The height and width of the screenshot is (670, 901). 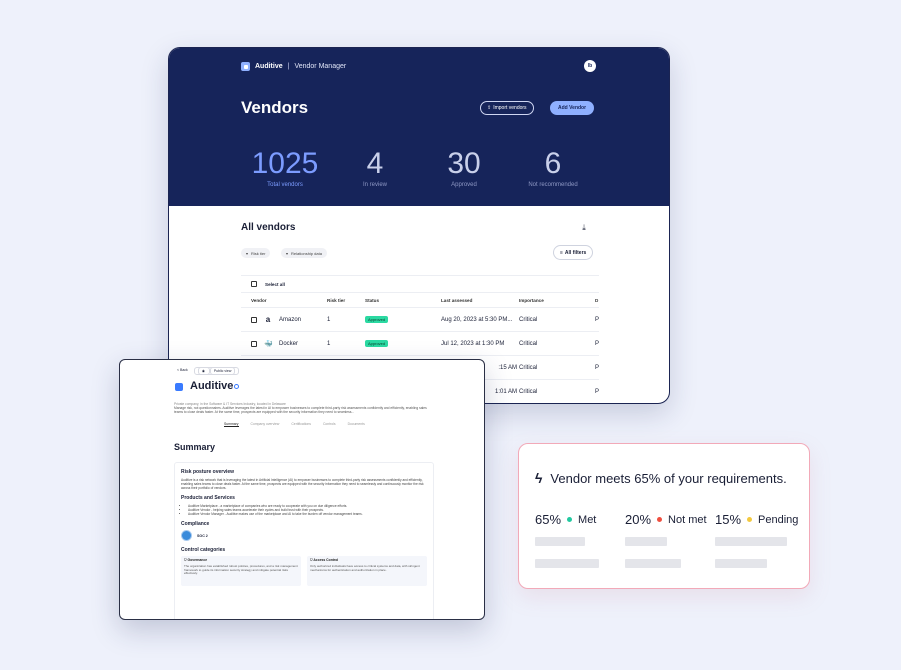 What do you see at coordinates (590, 66) in the screenshot?
I see `avatar: lb` at bounding box center [590, 66].